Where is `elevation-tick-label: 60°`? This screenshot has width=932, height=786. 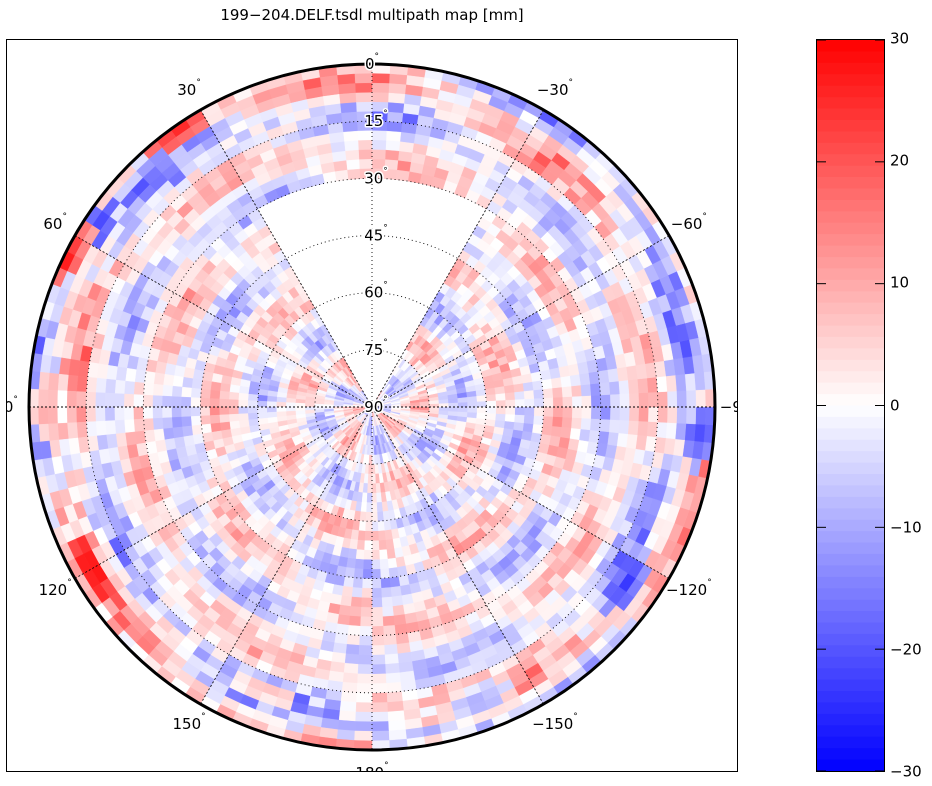 elevation-tick-label: 60° is located at coordinates (376, 290).